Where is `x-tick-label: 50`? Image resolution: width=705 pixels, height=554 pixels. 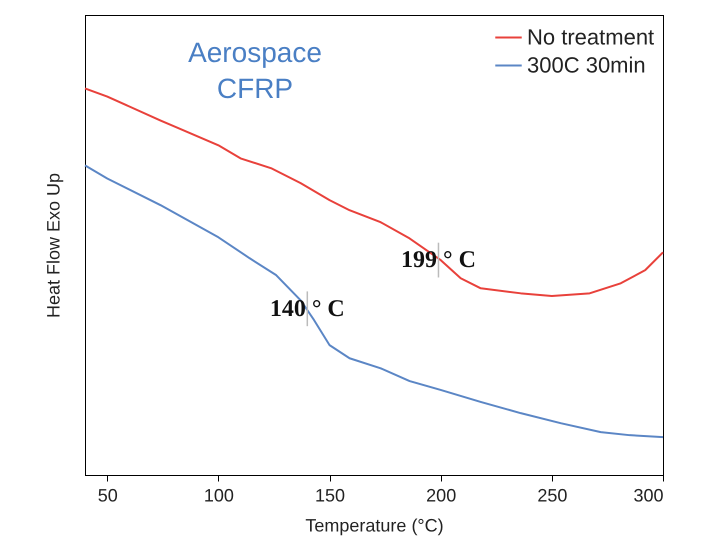 x-tick-label: 50 is located at coordinates (108, 496).